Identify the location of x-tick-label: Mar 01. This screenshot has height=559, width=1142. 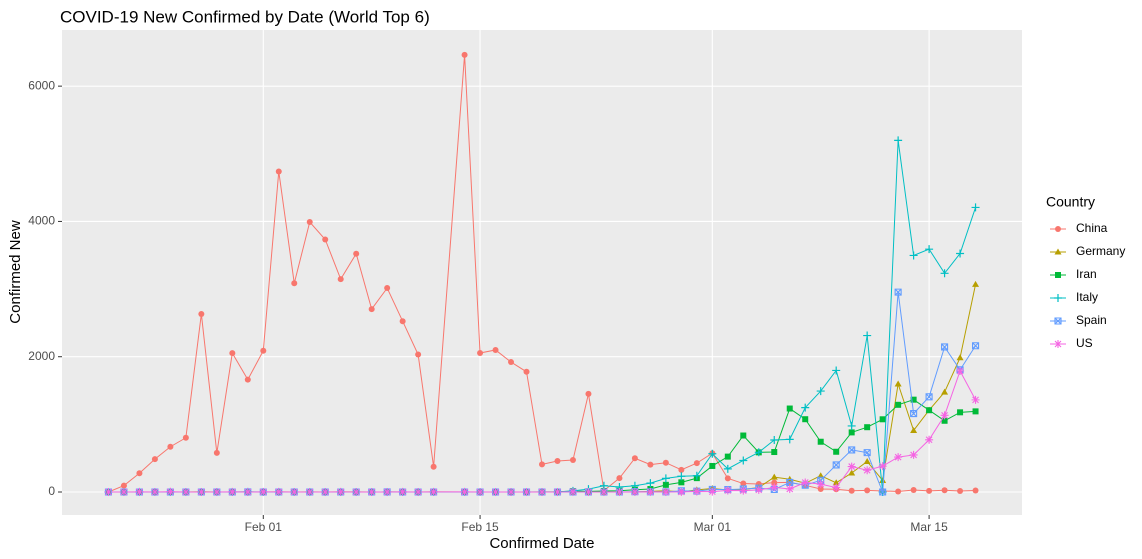
(713, 527).